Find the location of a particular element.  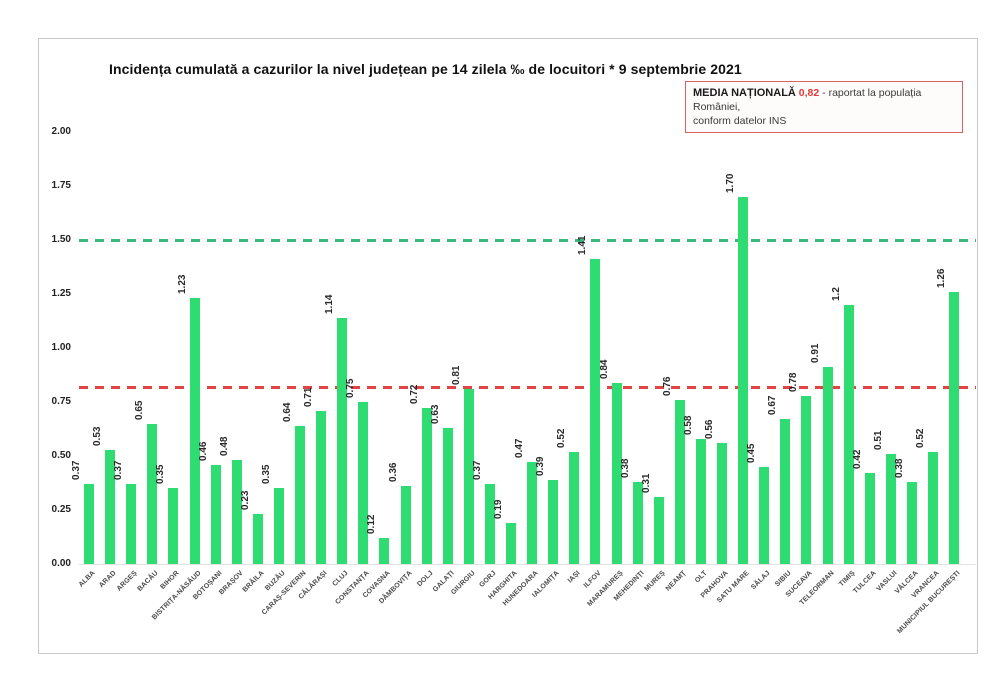

bar-value-label: 0.71 is located at coordinates (309, 397).